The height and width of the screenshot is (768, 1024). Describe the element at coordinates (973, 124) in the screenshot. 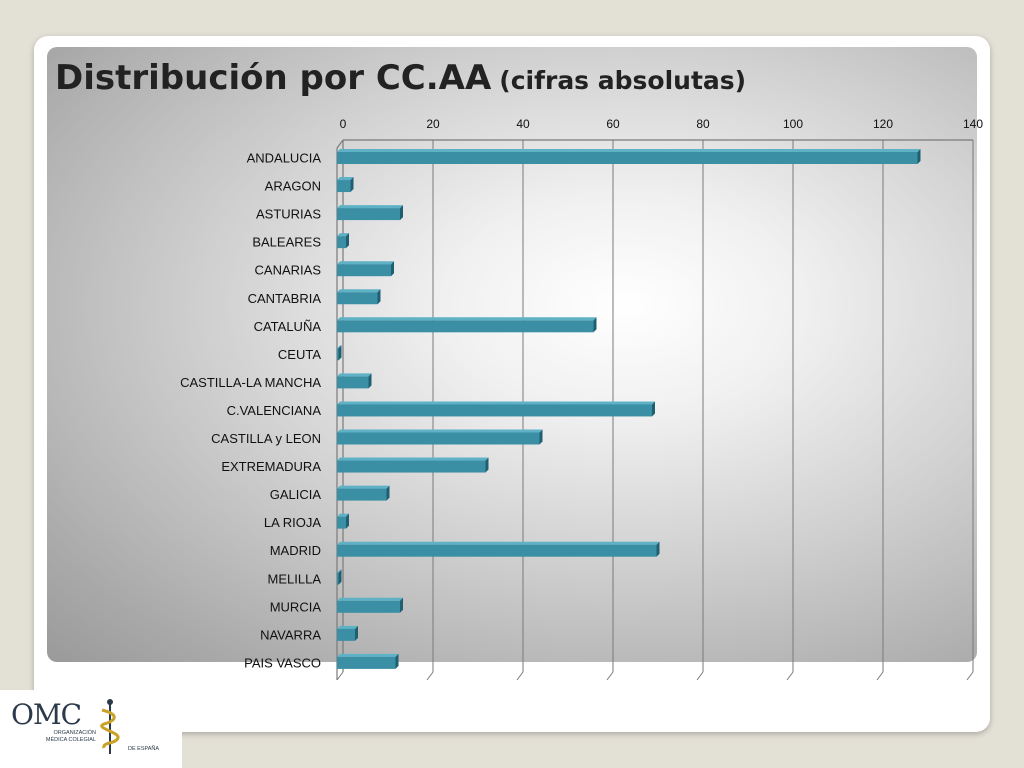

I see `x-tick-label: 140` at that location.